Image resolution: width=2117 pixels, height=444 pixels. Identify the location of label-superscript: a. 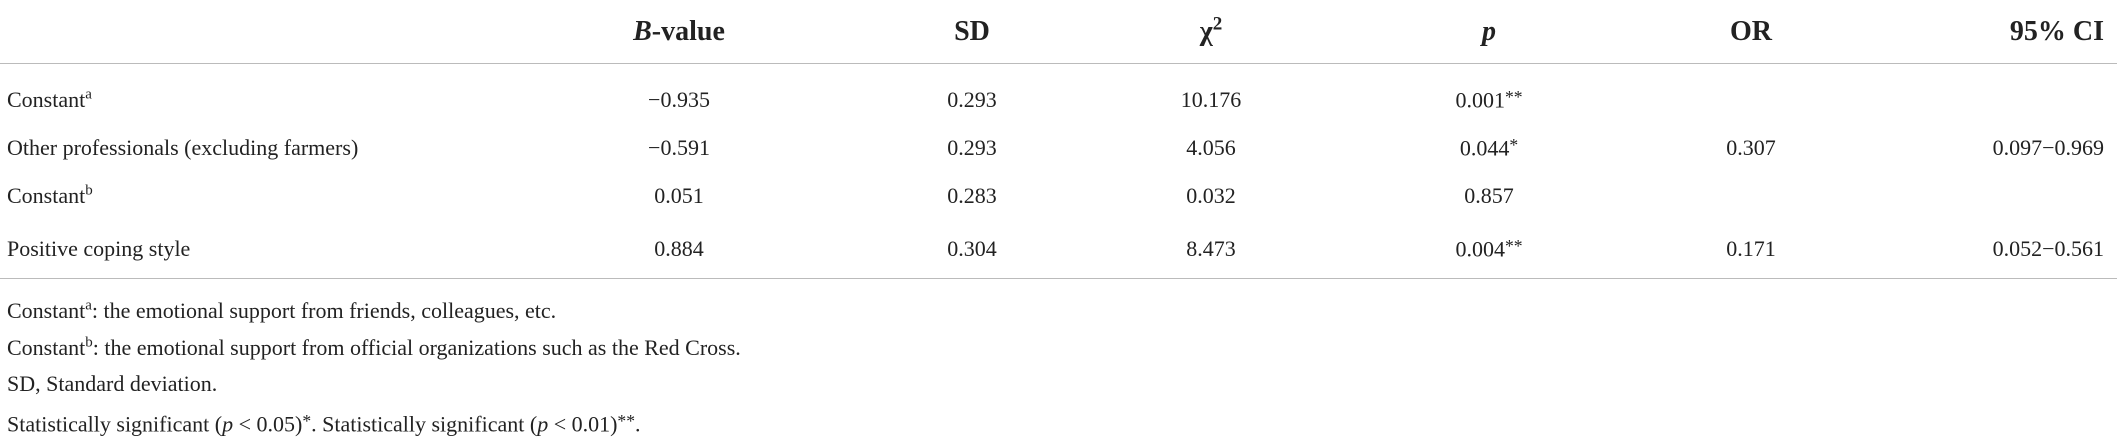
(88, 94).